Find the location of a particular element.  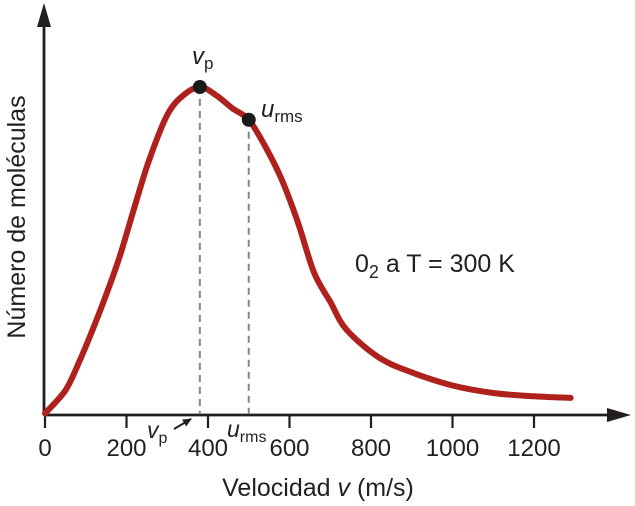

x-tick-label: 0 is located at coordinates (44, 448).